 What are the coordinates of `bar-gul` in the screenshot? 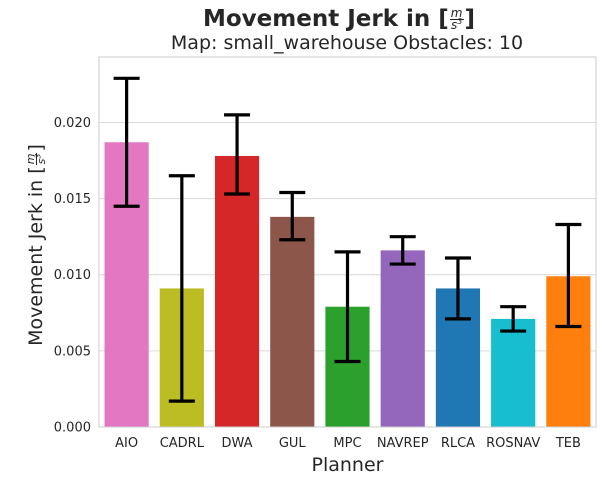 It's located at (292, 321).